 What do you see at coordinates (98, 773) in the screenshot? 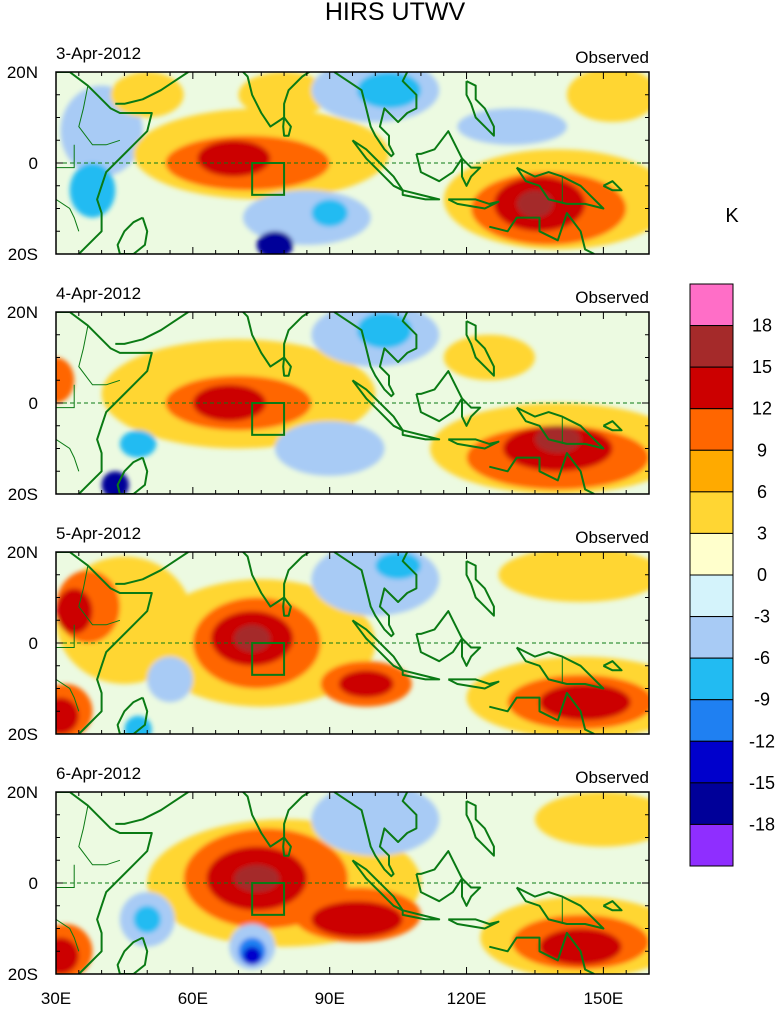
I see `panel-date: 6-Apr-2012` at bounding box center [98, 773].